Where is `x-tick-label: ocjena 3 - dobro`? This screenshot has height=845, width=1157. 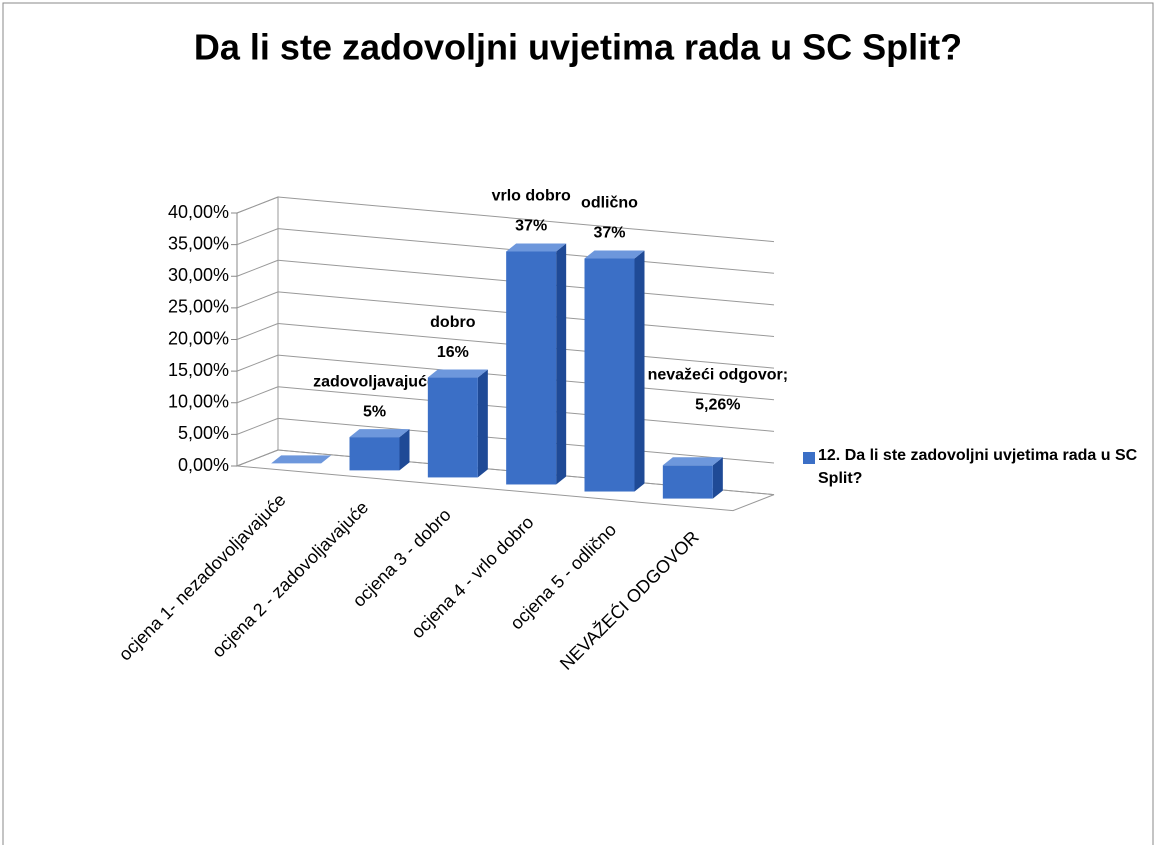
x-tick-label: ocjena 3 - dobro is located at coordinates (402, 558).